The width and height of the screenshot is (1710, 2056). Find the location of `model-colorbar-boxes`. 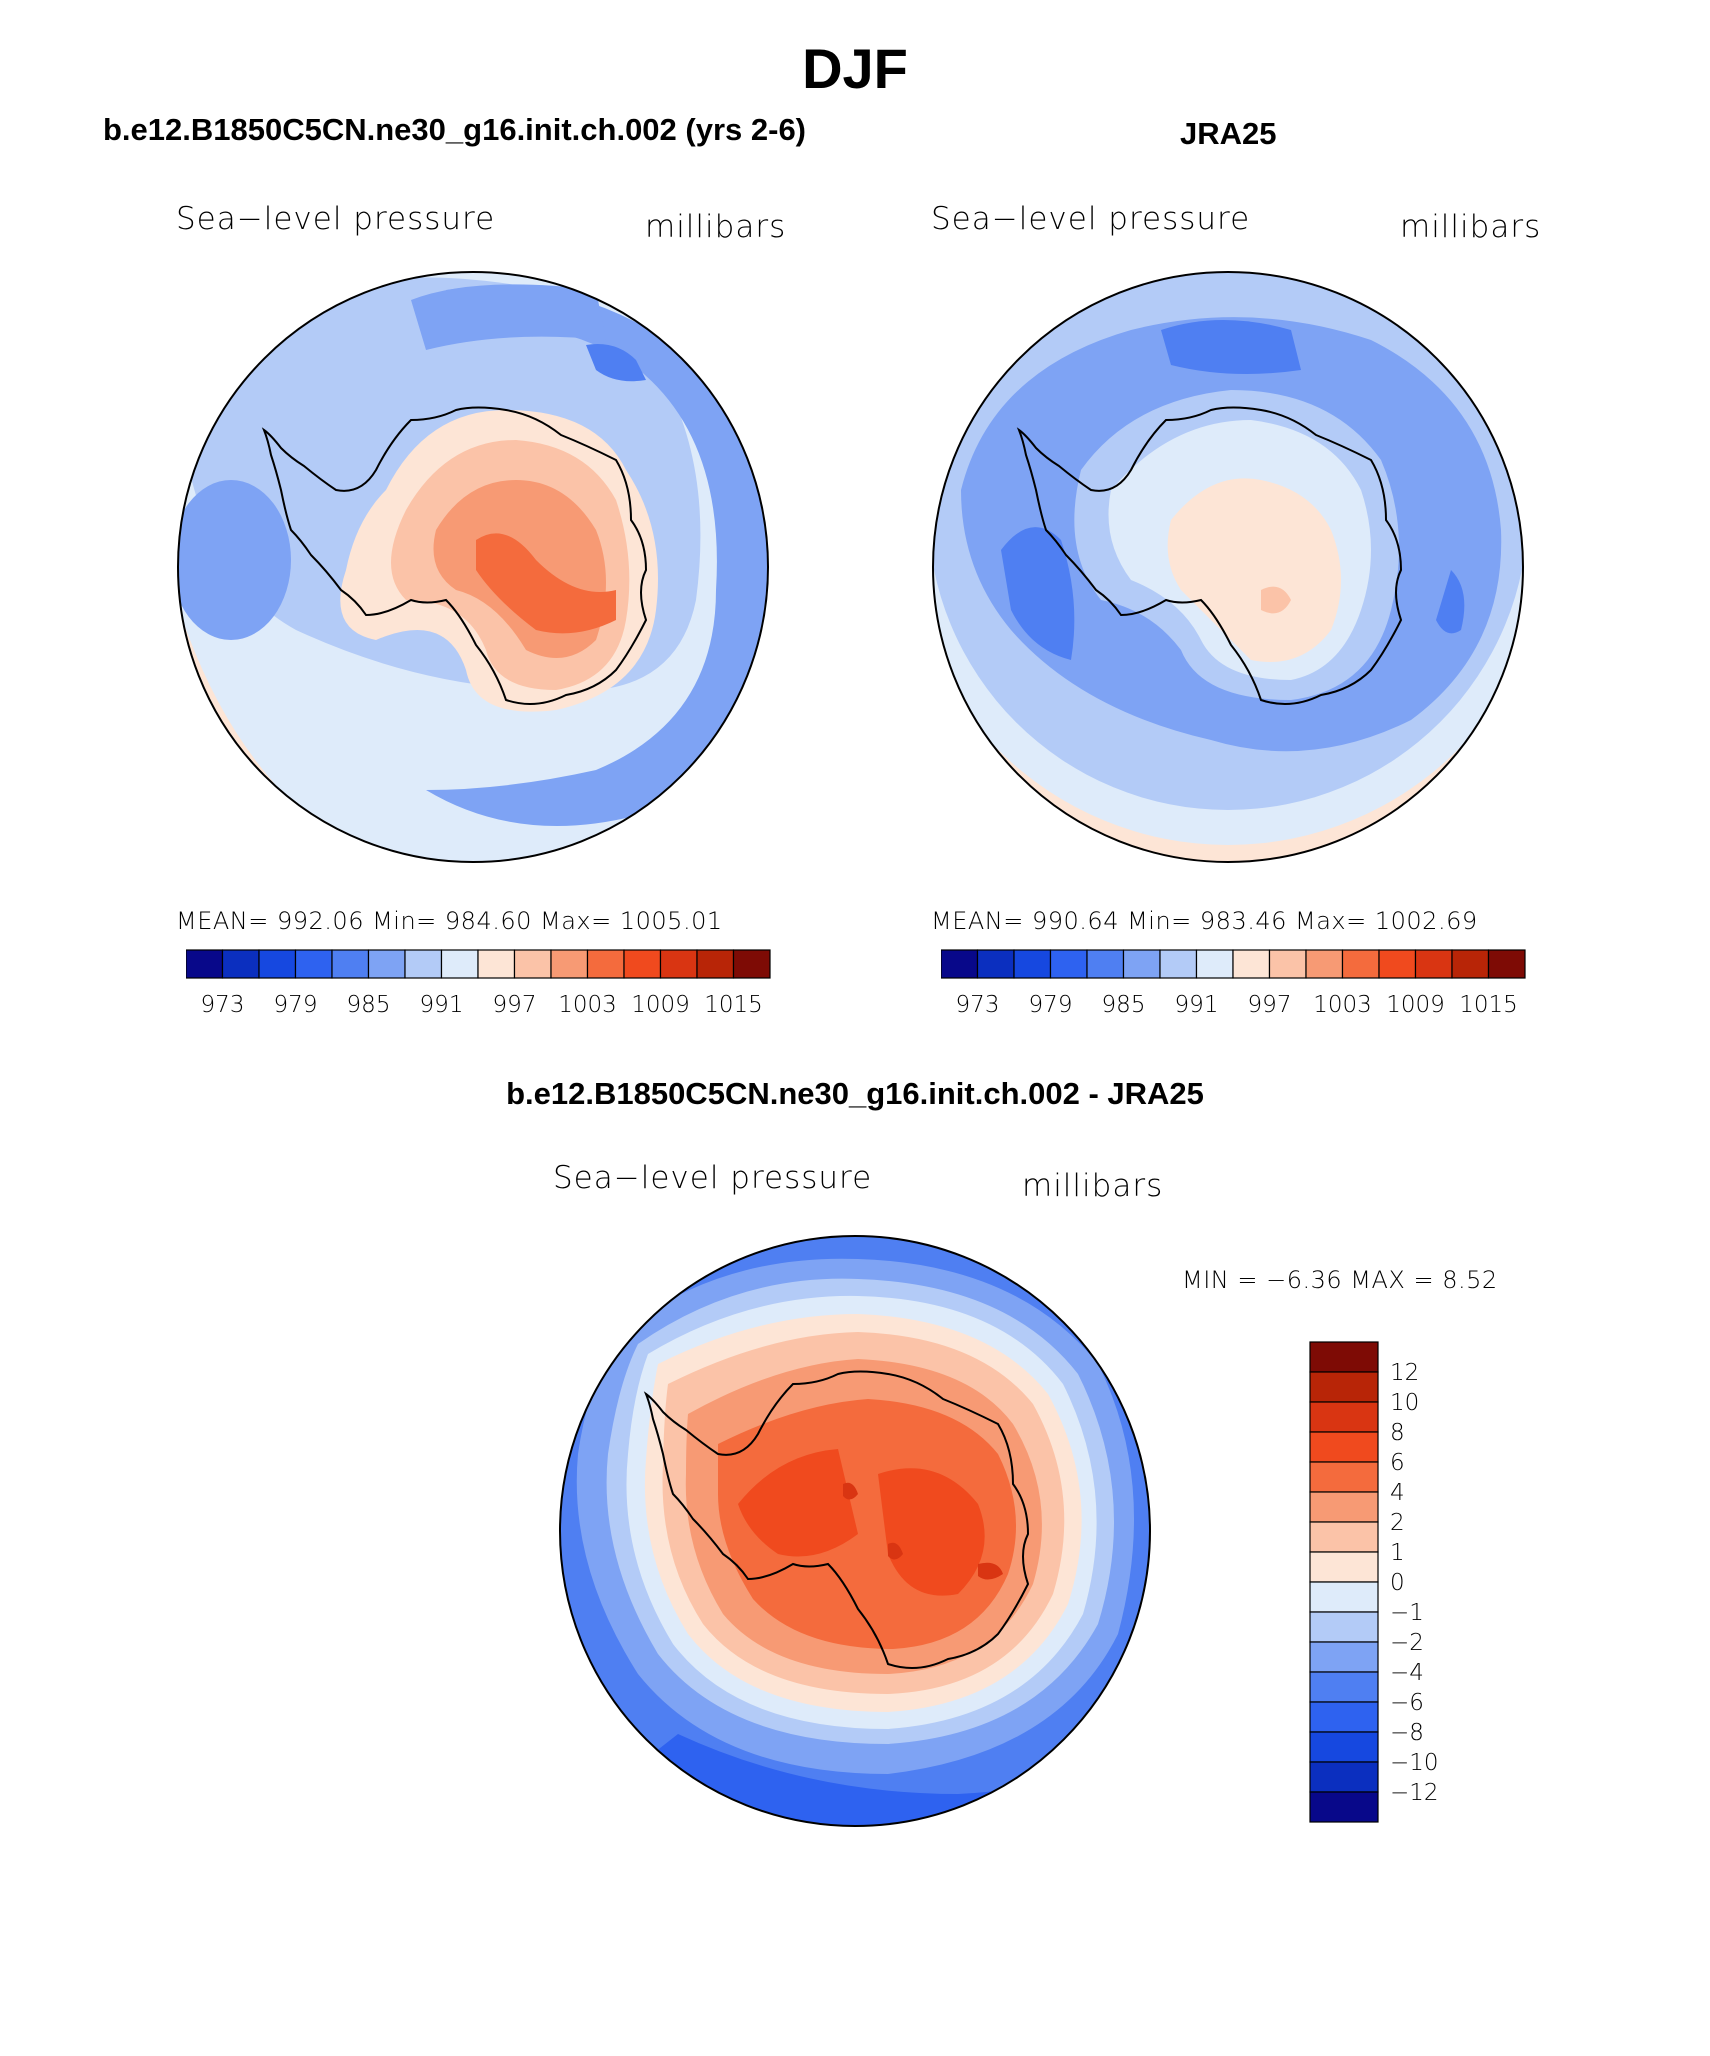

model-colorbar-boxes is located at coordinates (478, 964).